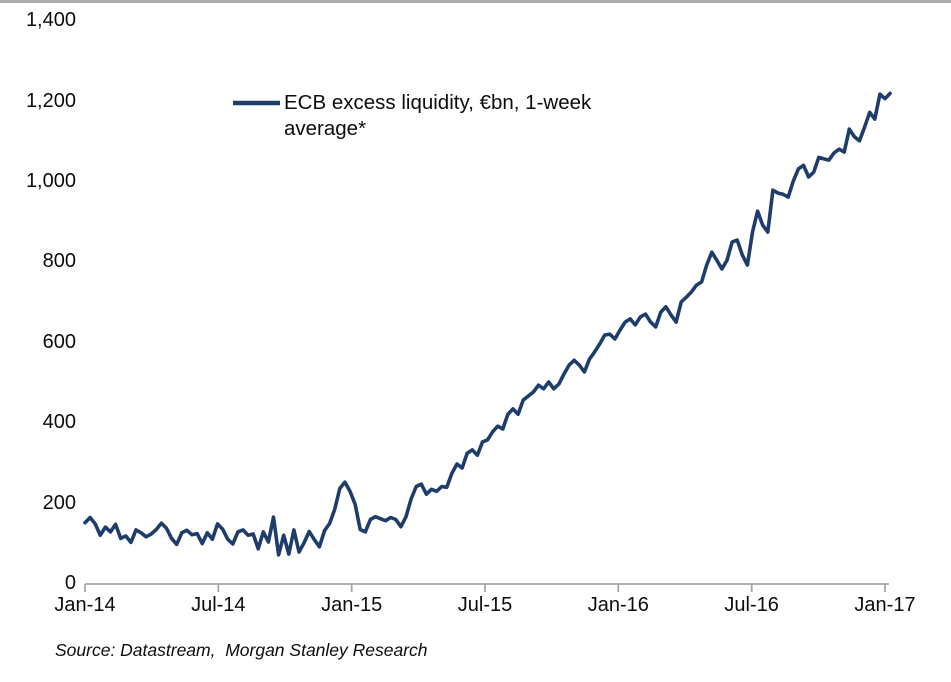 This screenshot has width=951, height=682. I want to click on x-tick-label: Jan-14, so click(85, 605).